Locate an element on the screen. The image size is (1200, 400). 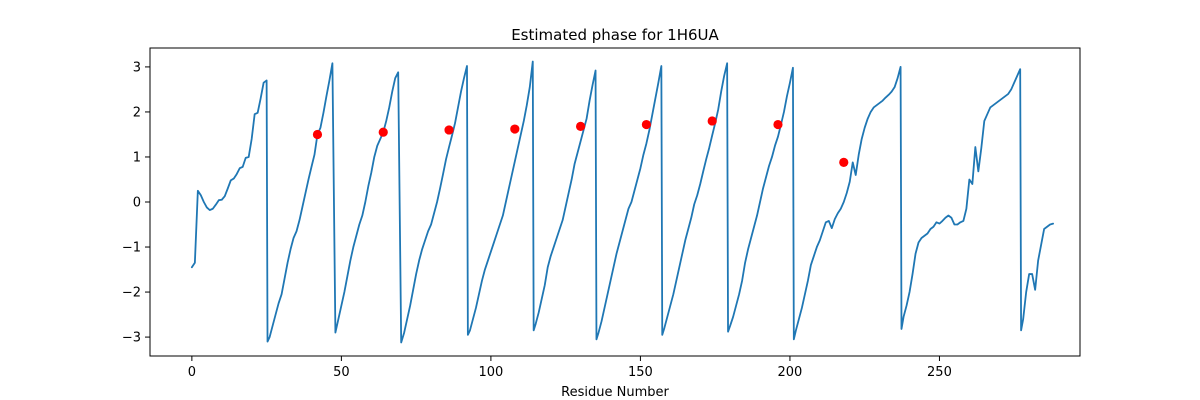
x-axis-label: Residue Number is located at coordinates (615, 392).